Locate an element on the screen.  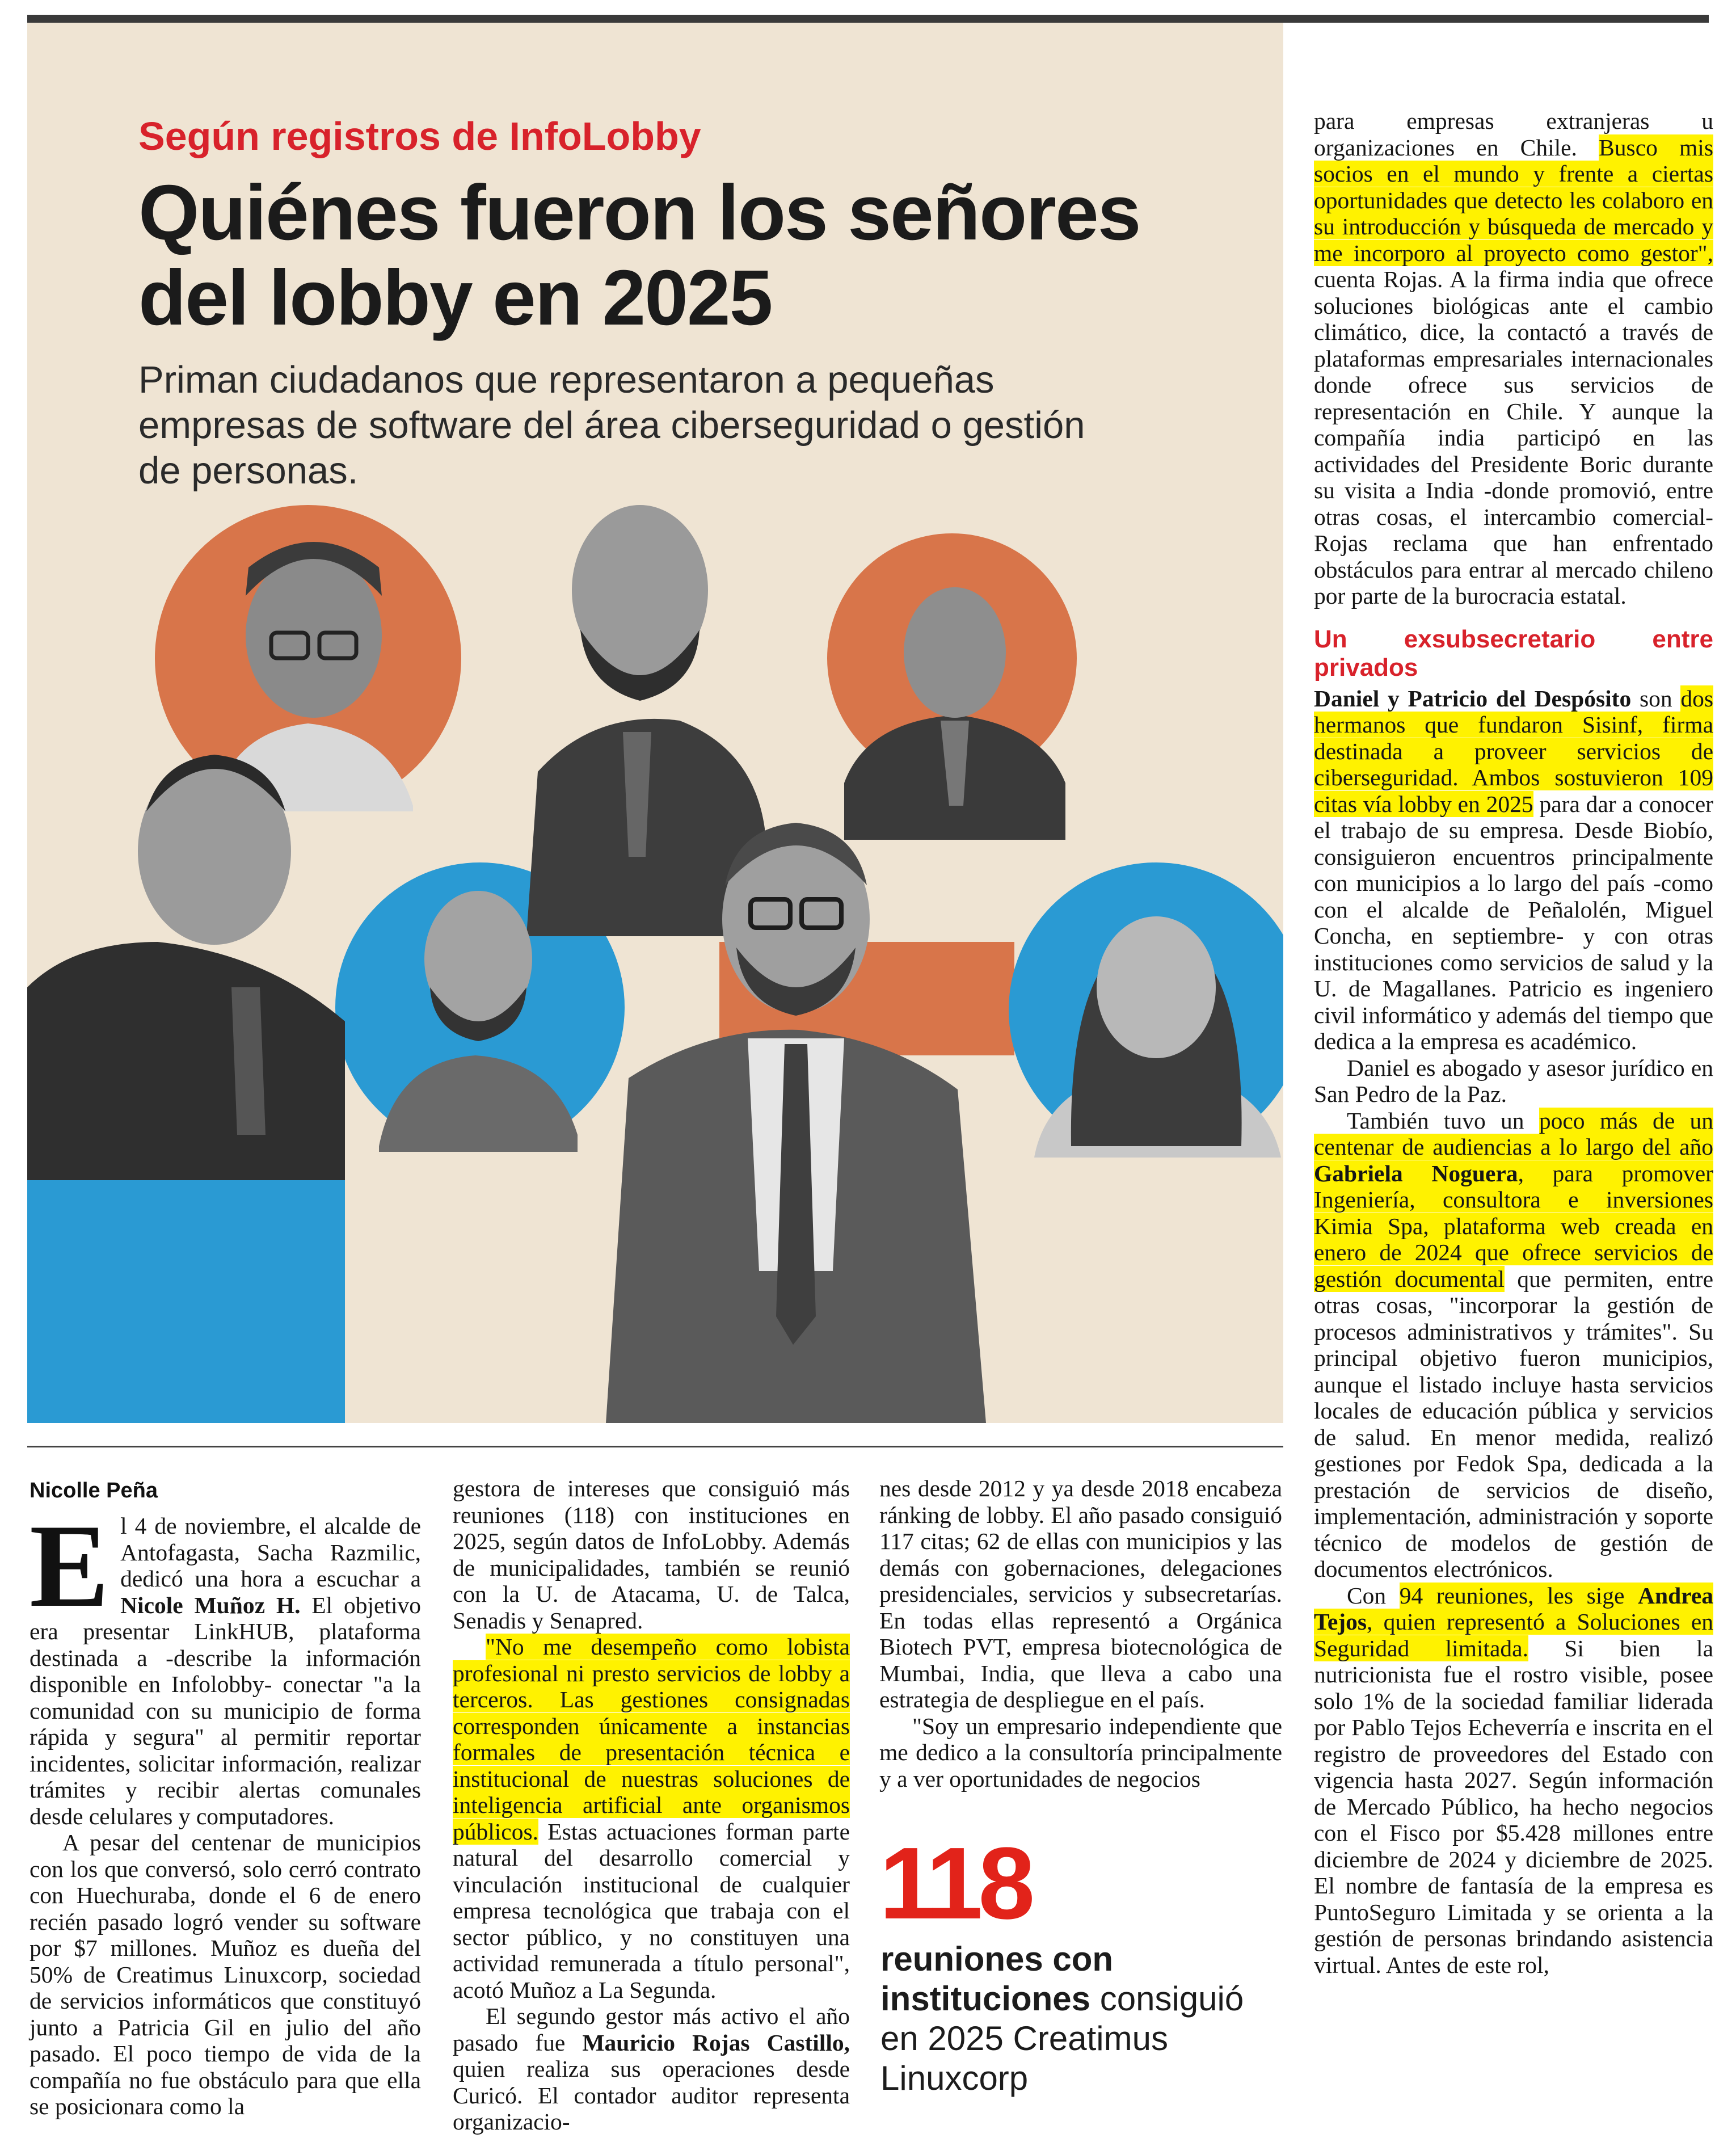
portrait-bearded-man-blue is located at coordinates (478, 1022).